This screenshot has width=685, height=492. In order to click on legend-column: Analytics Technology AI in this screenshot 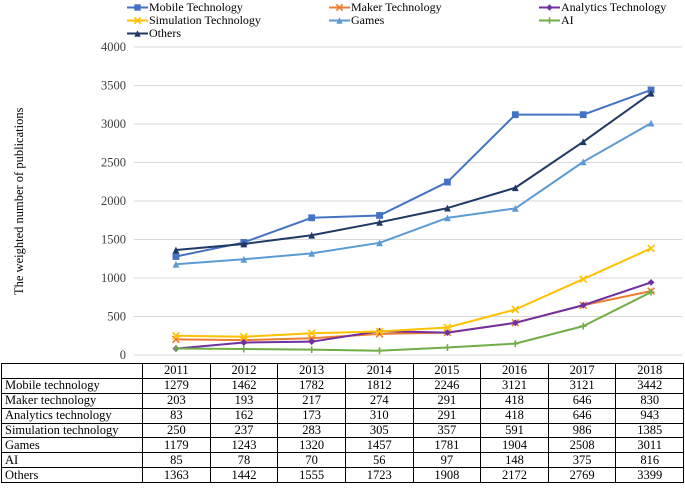, I will do `click(603, 13)`.